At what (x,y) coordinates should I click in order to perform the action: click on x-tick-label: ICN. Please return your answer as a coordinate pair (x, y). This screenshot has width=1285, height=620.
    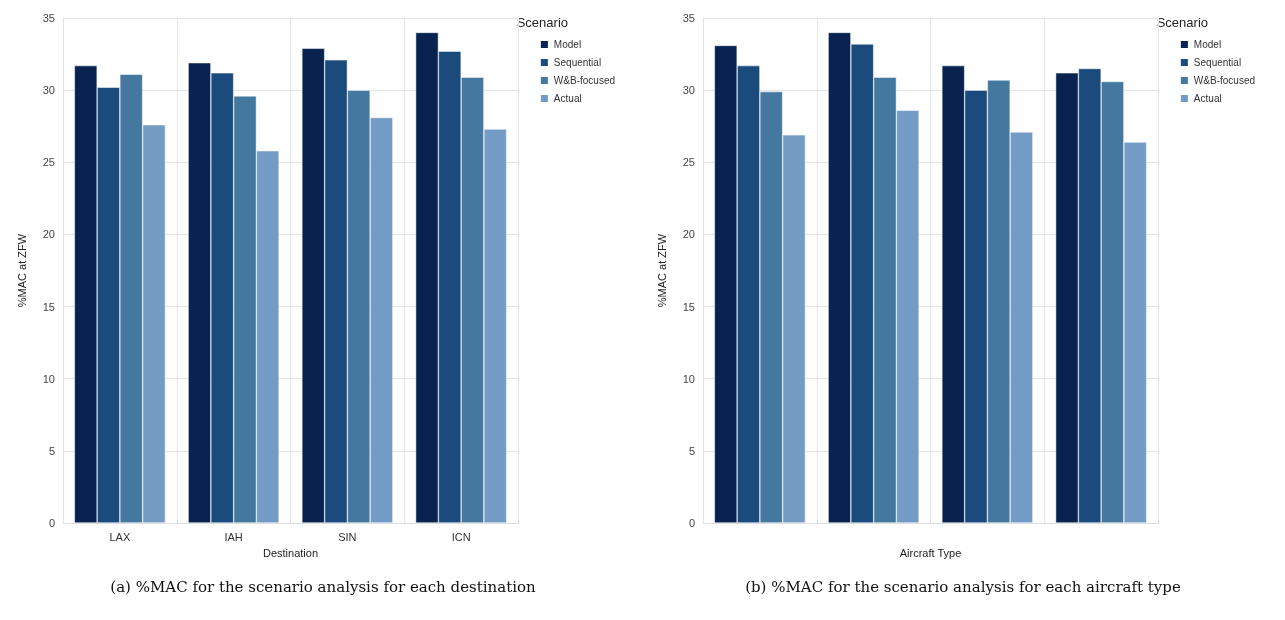
    Looking at the image, I should click on (461, 536).